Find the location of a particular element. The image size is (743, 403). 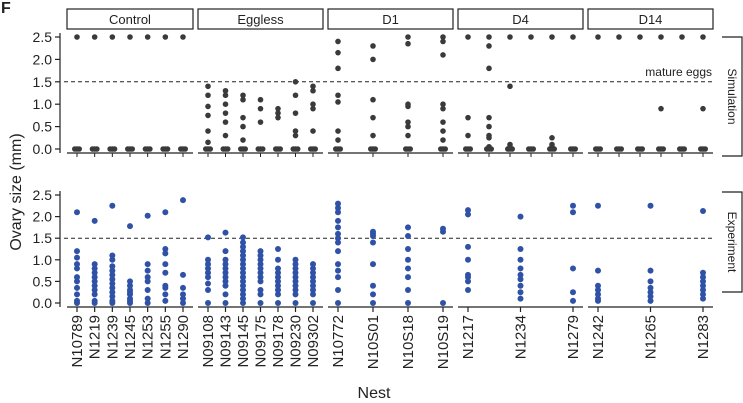

facet-label-d14: D14 is located at coordinates (651, 19).